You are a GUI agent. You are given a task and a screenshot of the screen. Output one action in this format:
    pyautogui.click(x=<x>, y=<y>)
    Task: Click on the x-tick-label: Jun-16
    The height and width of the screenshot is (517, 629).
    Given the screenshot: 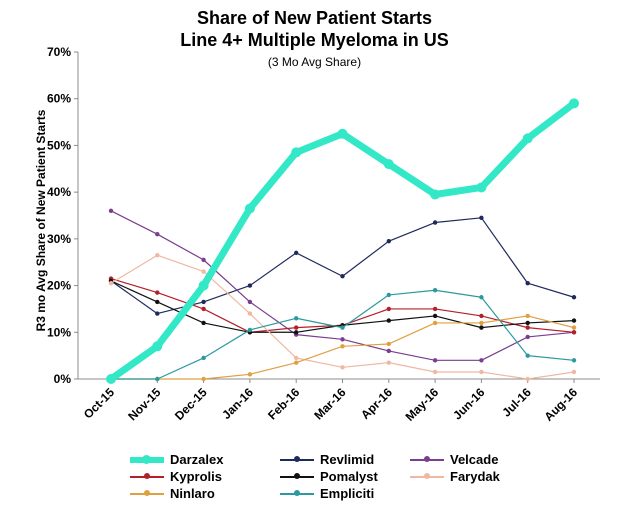 What is the action you would take?
    pyautogui.click(x=468, y=403)
    